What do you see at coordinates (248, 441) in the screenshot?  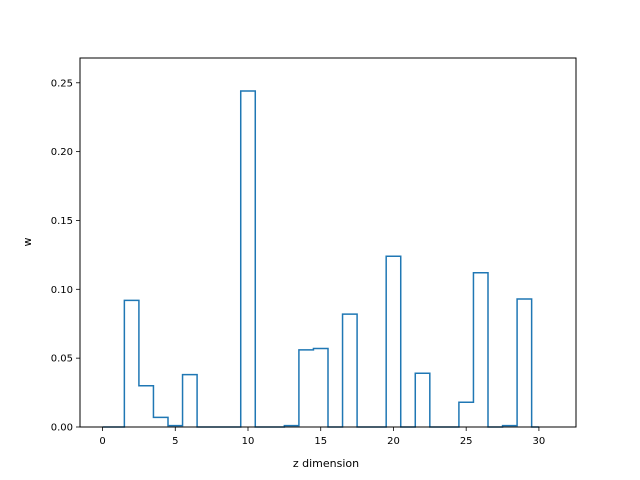 I see `x-tick-label: 10` at bounding box center [248, 441].